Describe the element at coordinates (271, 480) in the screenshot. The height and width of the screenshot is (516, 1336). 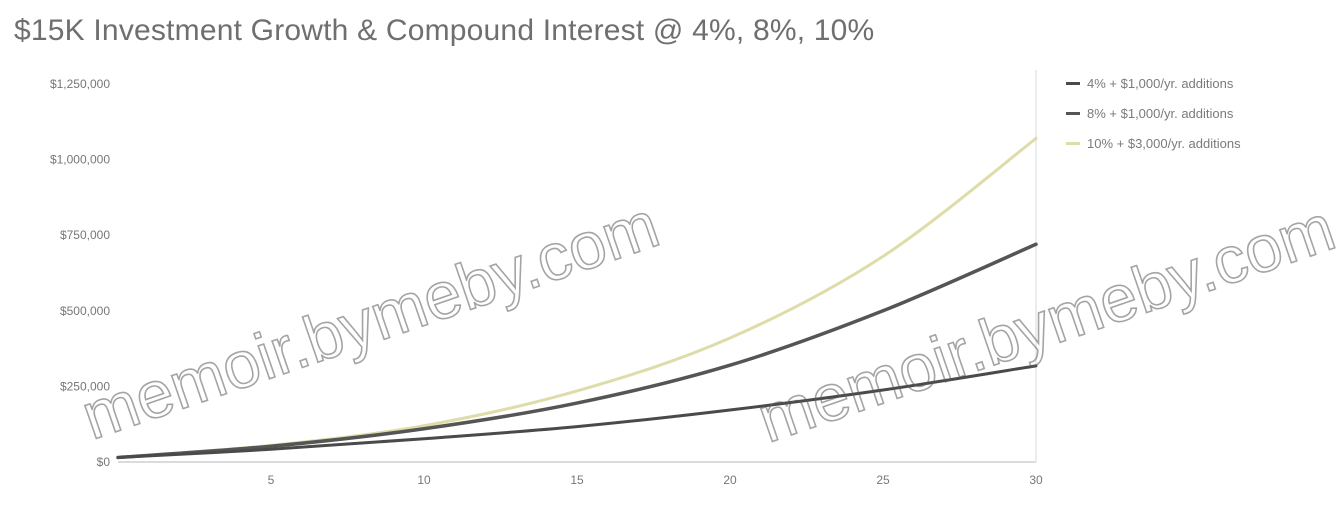
I see `x-tick-label: 5` at that location.